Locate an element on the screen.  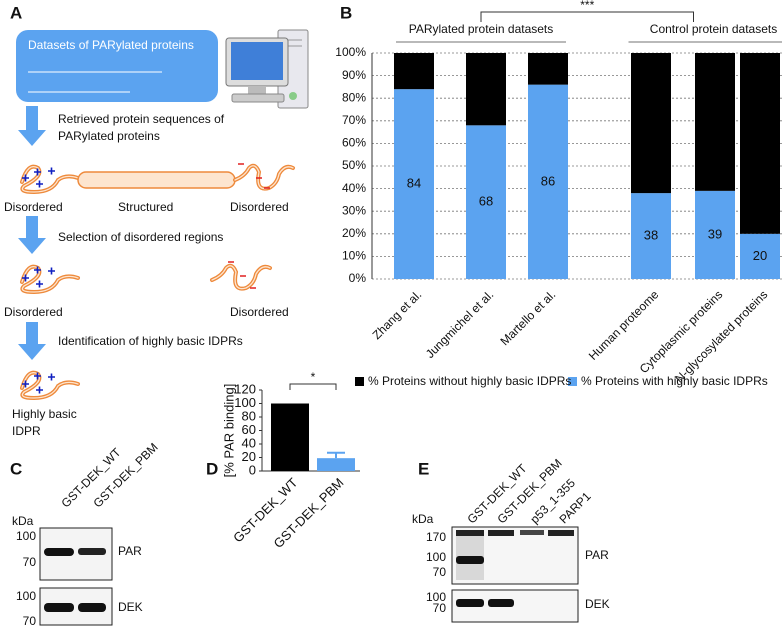
data-label: 86 is located at coordinates (548, 180).